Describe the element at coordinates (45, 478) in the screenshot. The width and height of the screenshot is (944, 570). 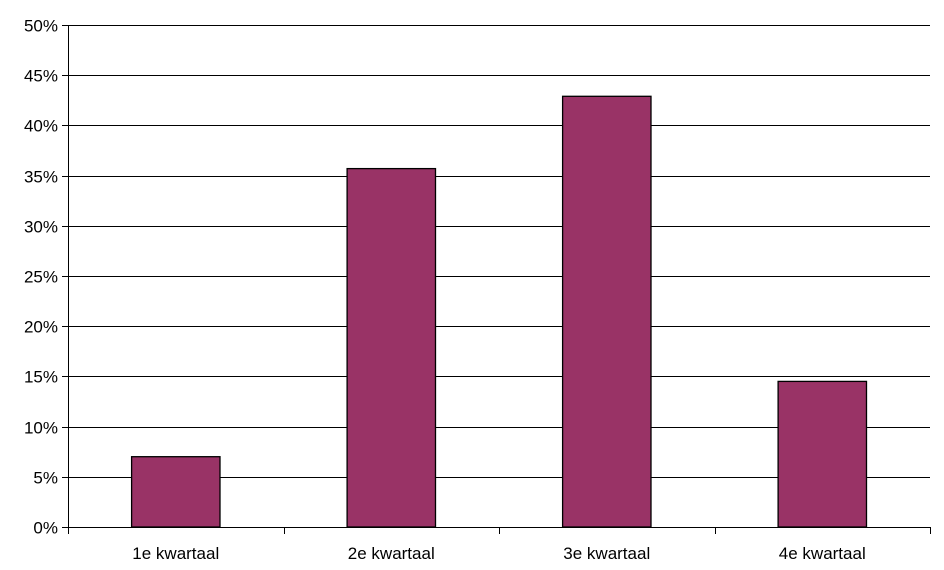
I see `y-tick-label: 5%` at that location.